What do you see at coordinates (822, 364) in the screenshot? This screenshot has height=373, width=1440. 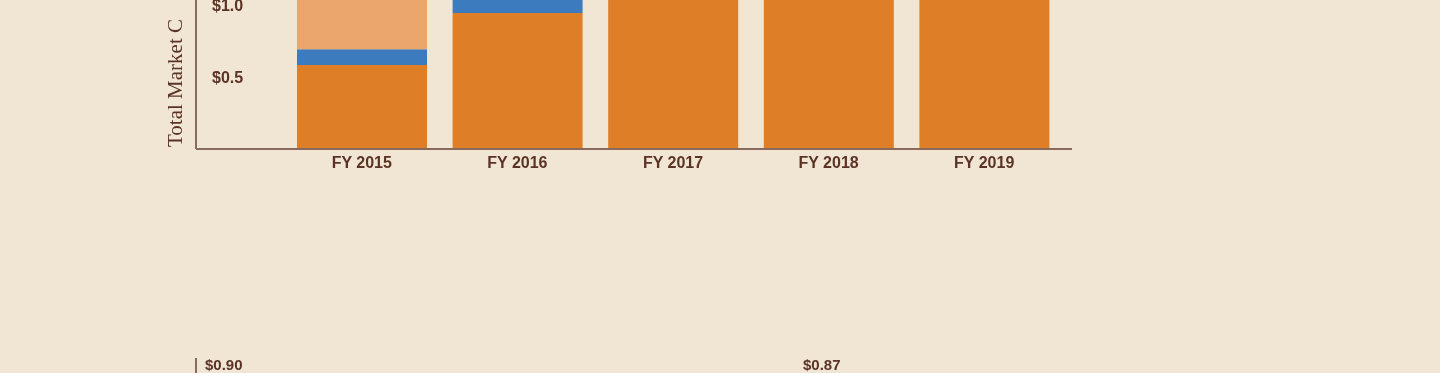 I see `text: $0.87` at bounding box center [822, 364].